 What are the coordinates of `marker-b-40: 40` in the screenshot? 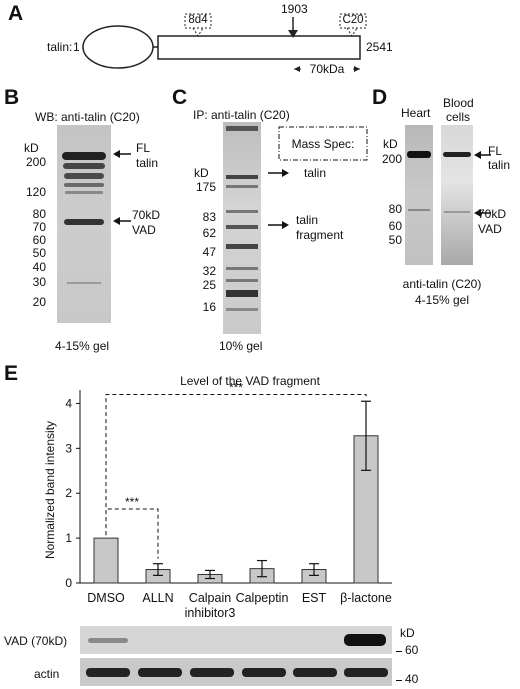 It's located at (39, 267).